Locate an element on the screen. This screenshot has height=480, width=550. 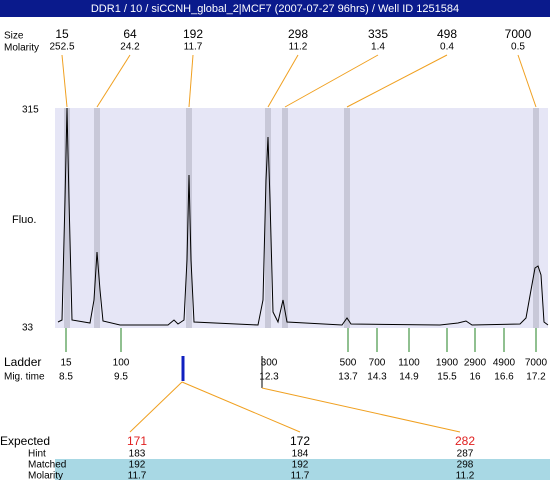
peak-size-label: Size is located at coordinates (14, 36).